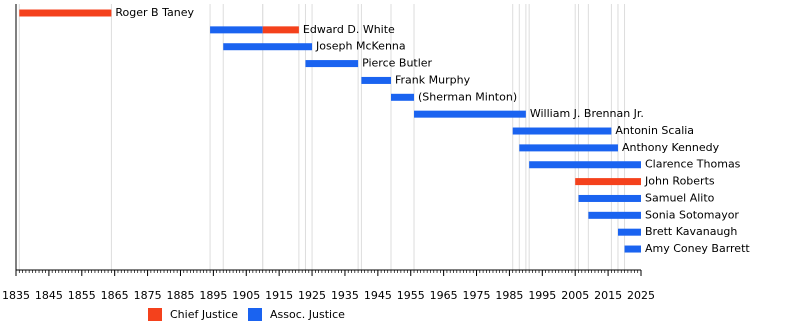 The image size is (800, 330). Describe the element at coordinates (16, 295) in the screenshot. I see `x-tick-label: 1835` at that location.